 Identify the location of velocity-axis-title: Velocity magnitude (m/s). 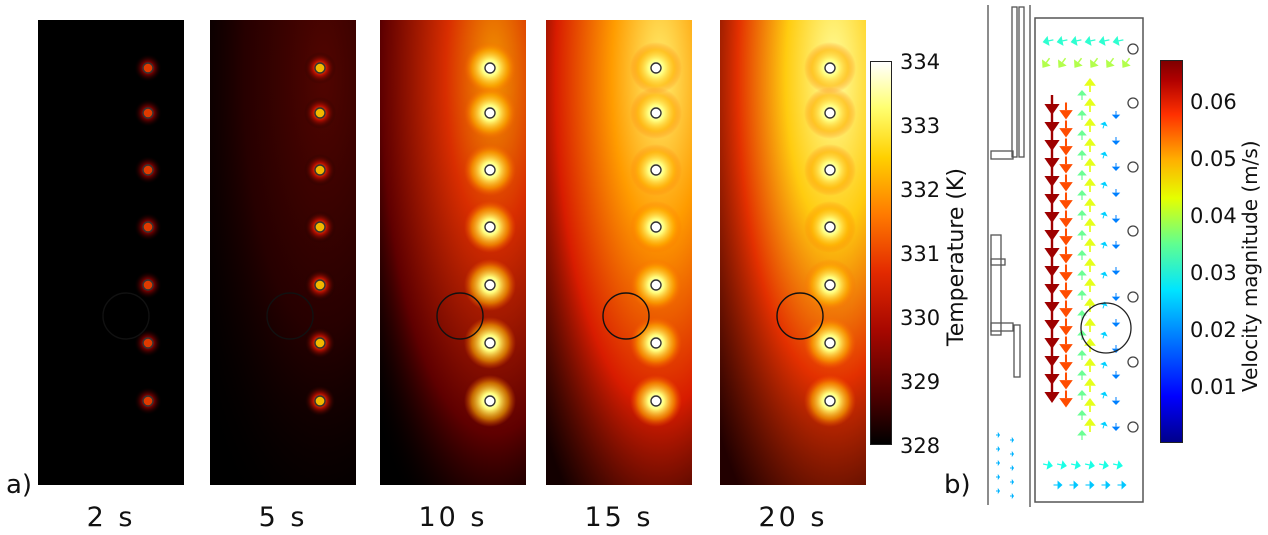
(1250, 266).